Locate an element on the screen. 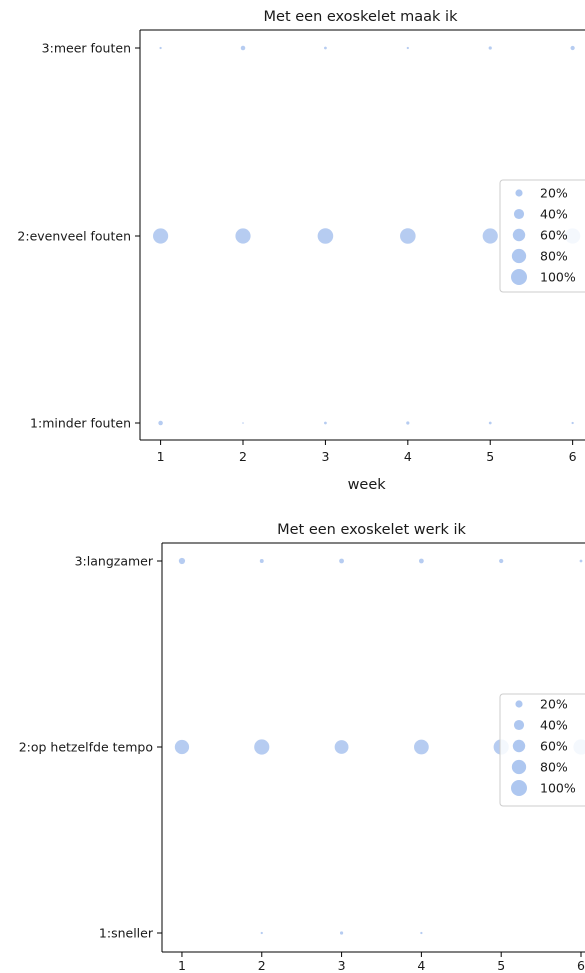 The image size is (585, 973). y-tick-label: 2:evenveel fouten is located at coordinates (74, 236).